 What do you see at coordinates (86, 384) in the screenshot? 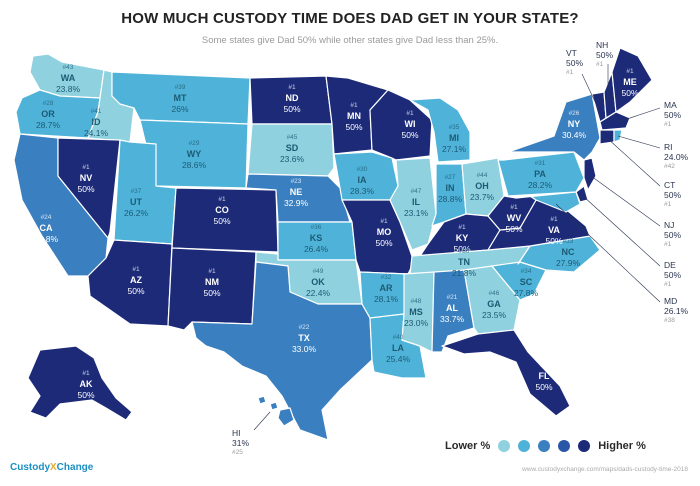
I see `state-label-ak: #1 AK 50%` at bounding box center [86, 384].